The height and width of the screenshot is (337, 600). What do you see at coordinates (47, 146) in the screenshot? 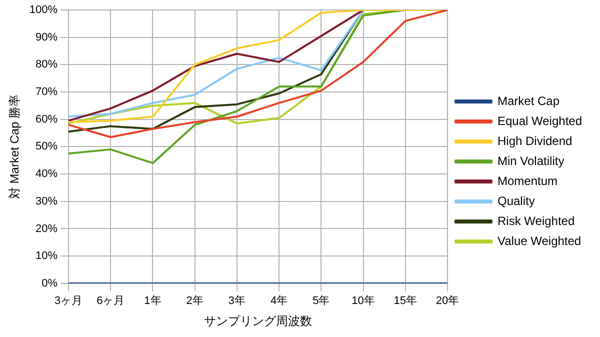
I see `y-tick-label: 50%` at bounding box center [47, 146].